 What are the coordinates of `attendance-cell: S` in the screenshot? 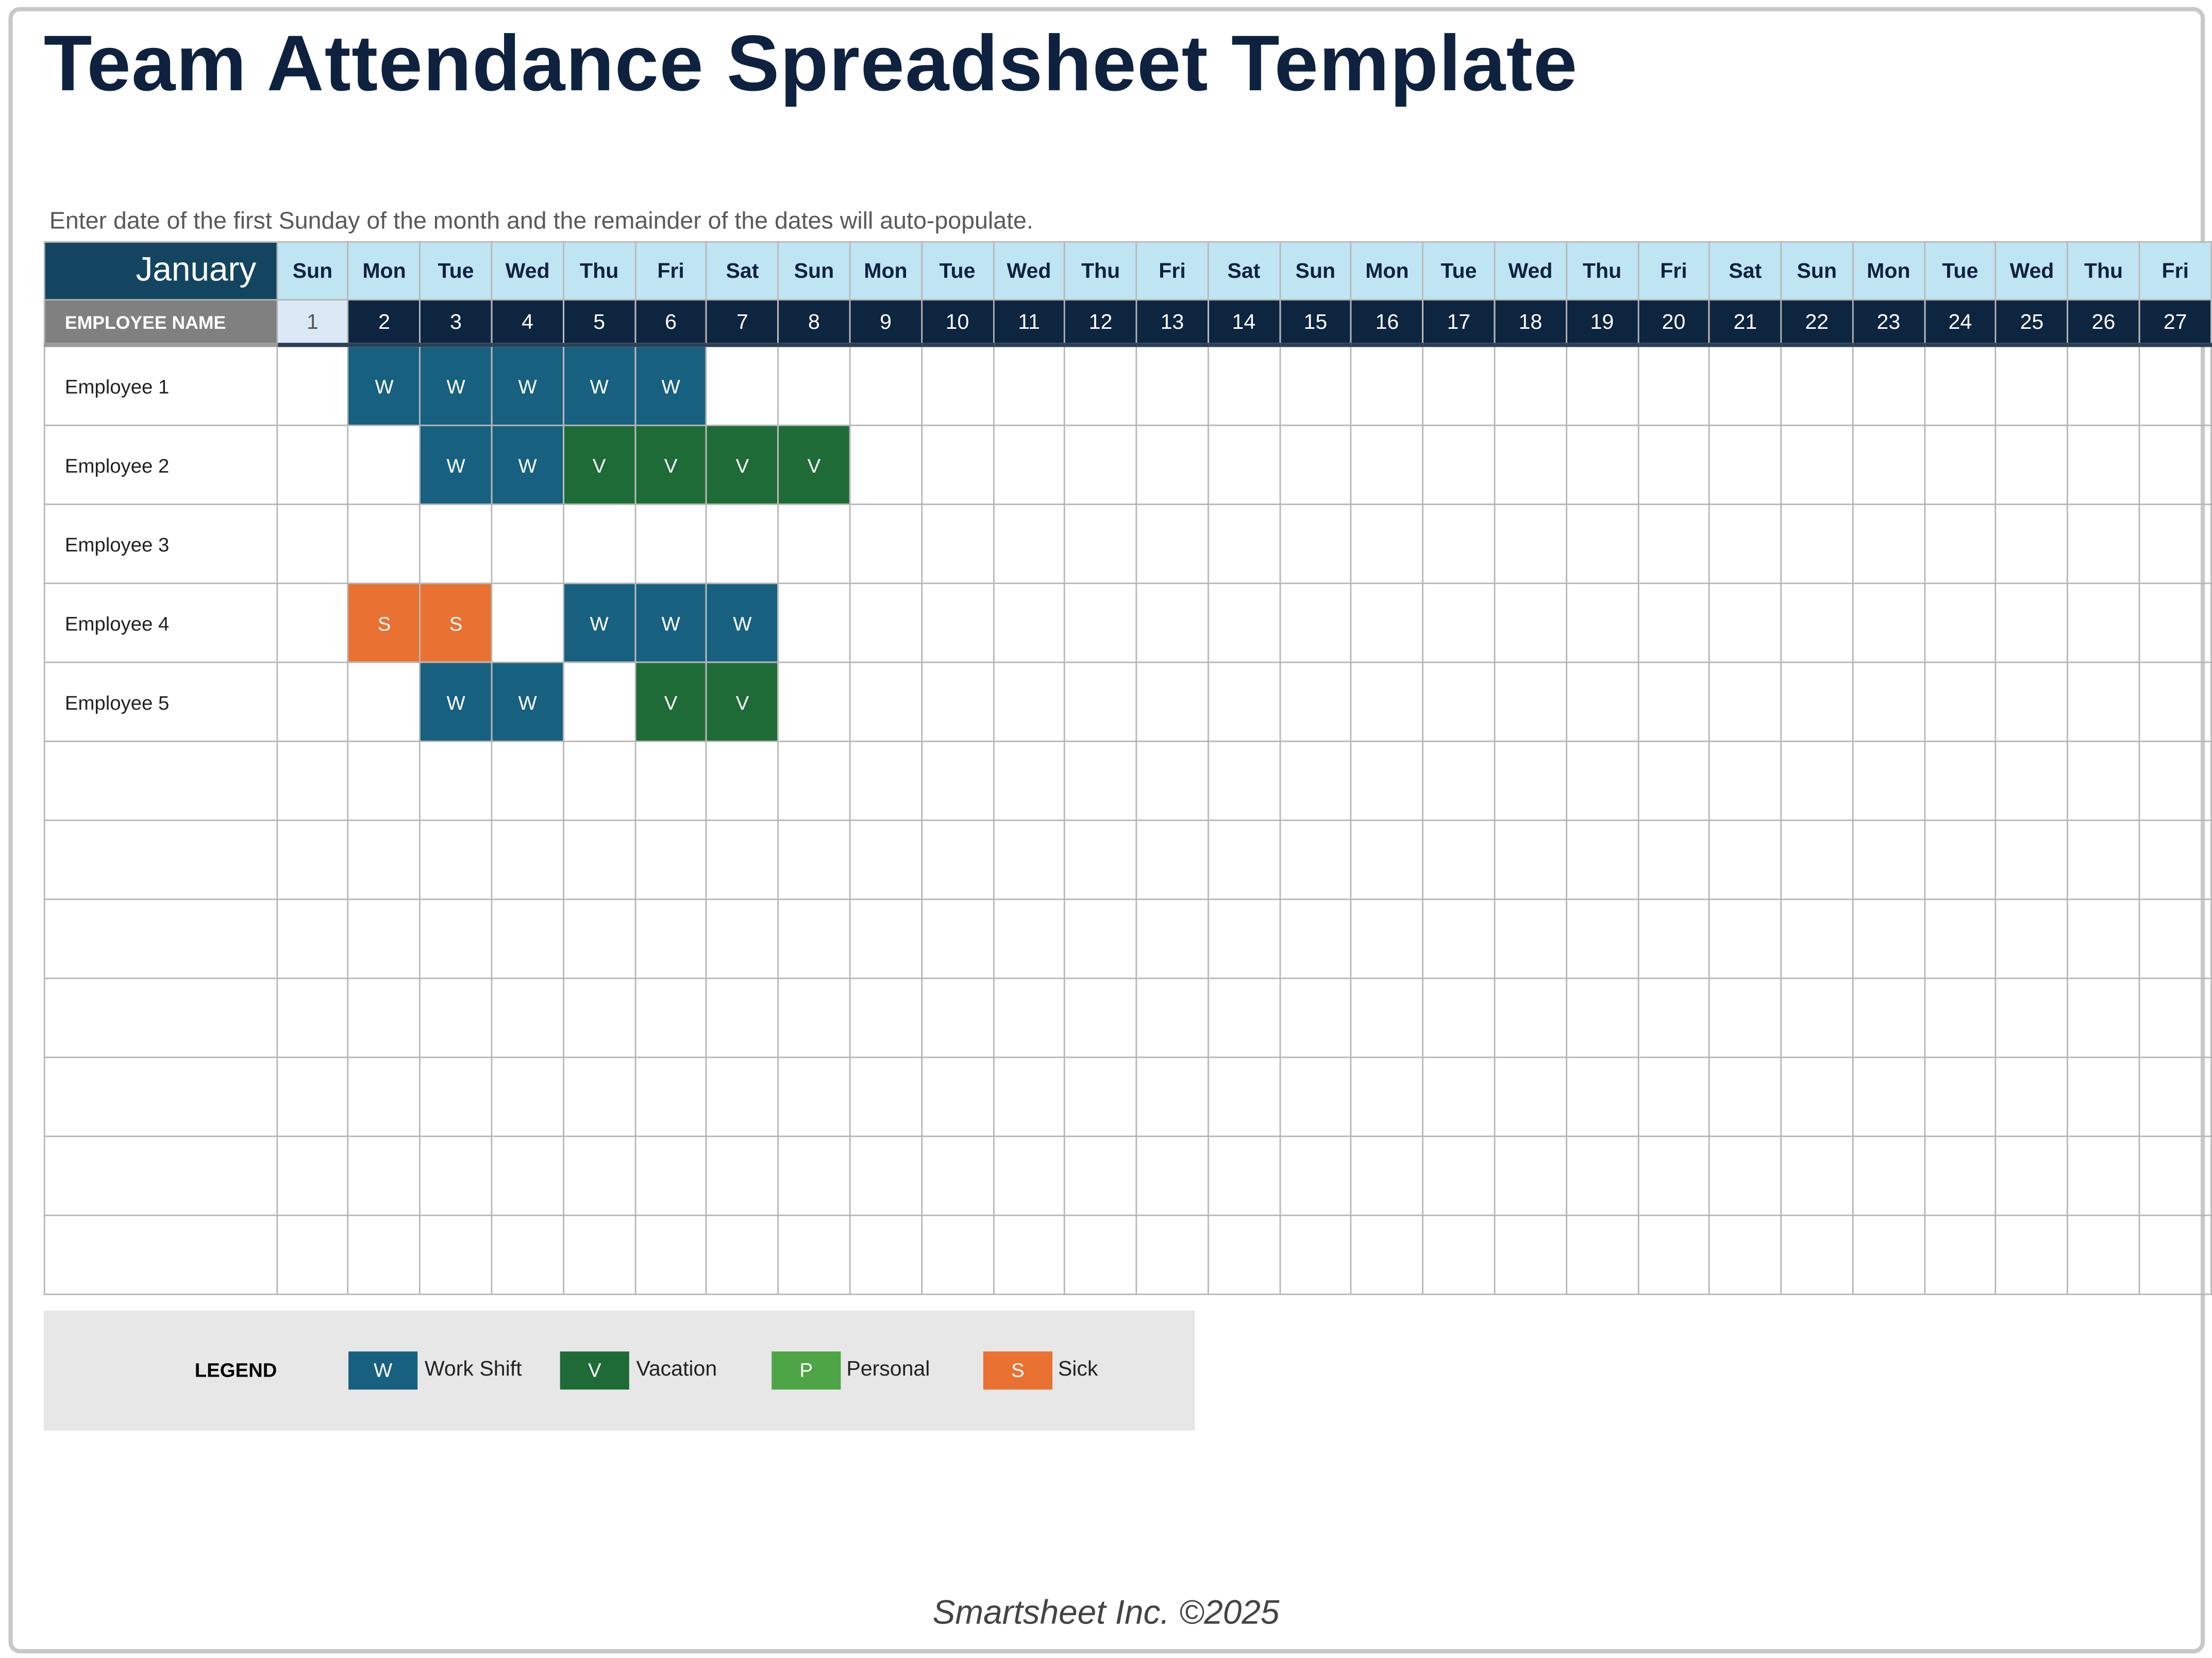 It's located at (456, 622).